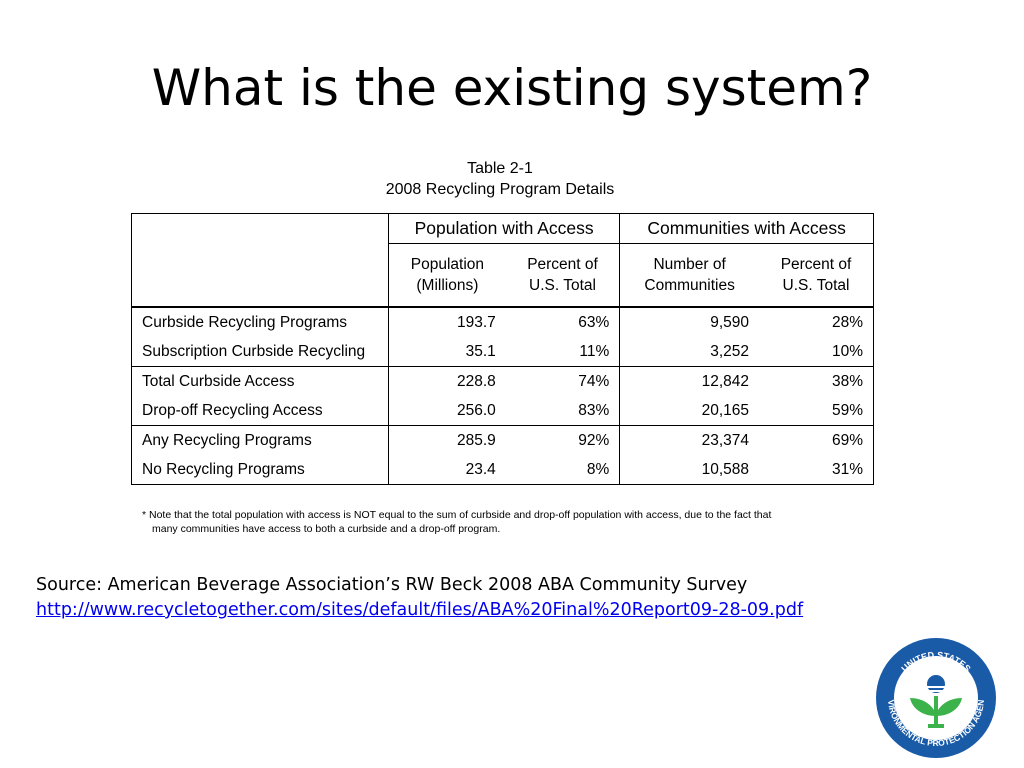 The width and height of the screenshot is (1024, 768). What do you see at coordinates (446, 411) in the screenshot?
I see `population-cell: 256.0` at bounding box center [446, 411].